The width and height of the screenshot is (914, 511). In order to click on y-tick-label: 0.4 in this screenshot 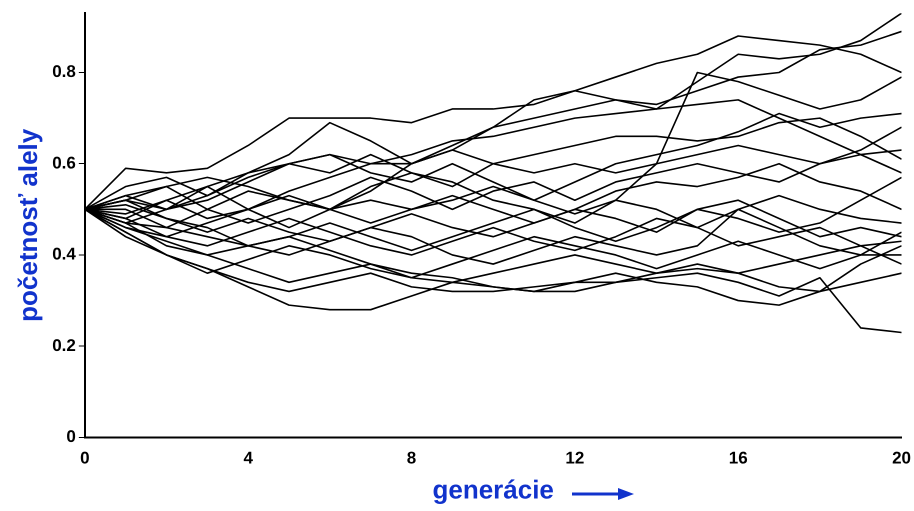, I will do `click(64, 254)`.